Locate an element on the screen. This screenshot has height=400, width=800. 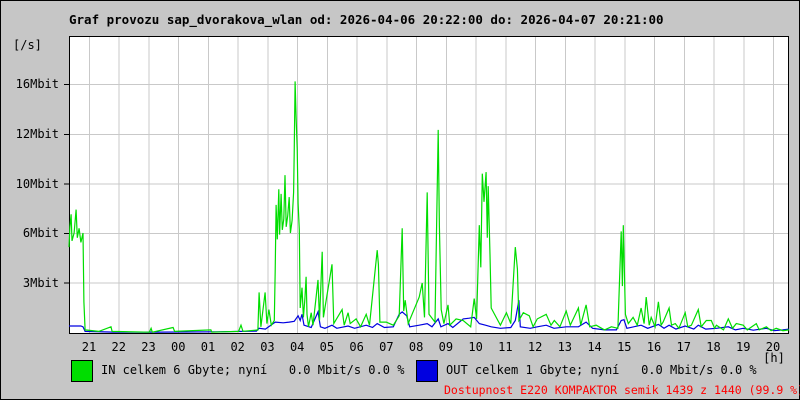
x-tick-label: 06 is located at coordinates (356, 347).